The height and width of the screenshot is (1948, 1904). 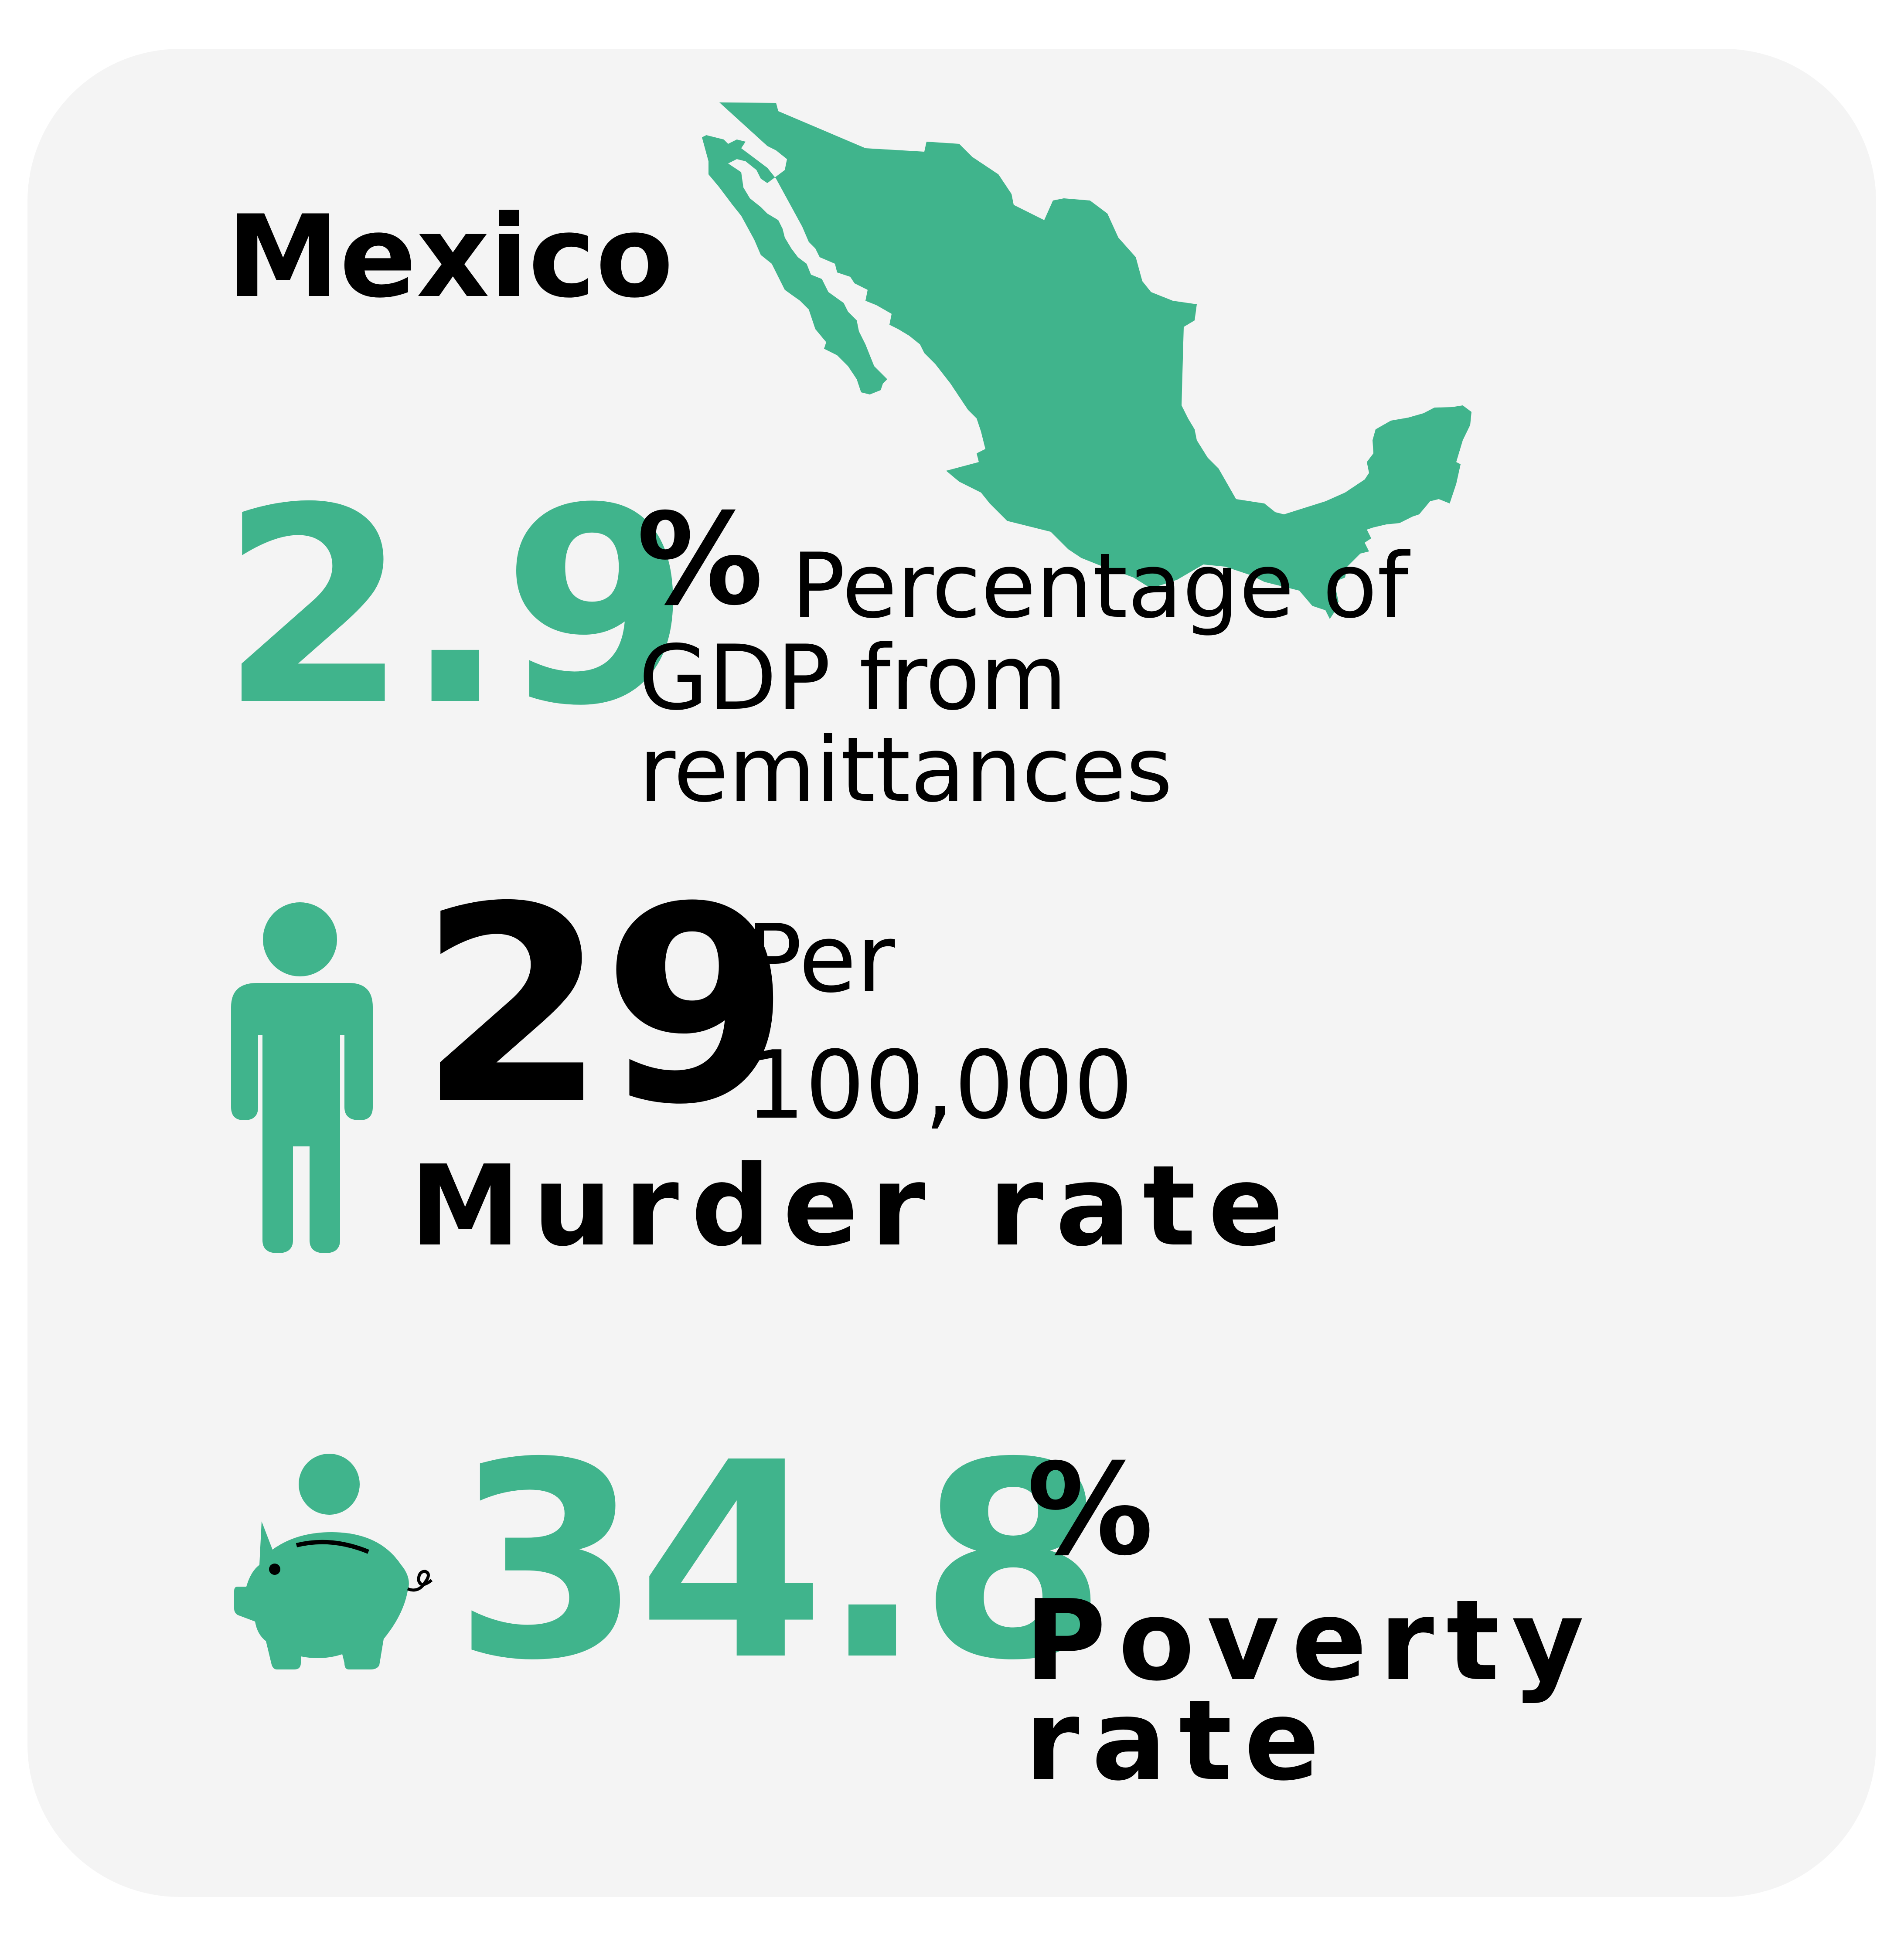 What do you see at coordinates (450, 257) in the screenshot?
I see `country-title: Mexico` at bounding box center [450, 257].